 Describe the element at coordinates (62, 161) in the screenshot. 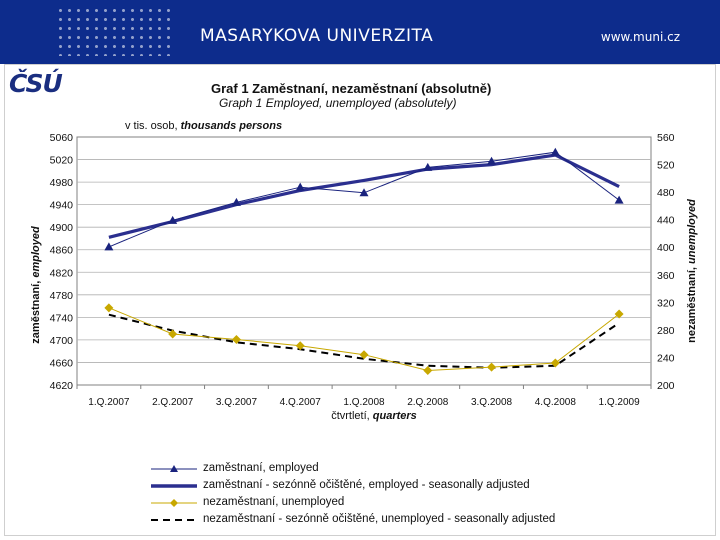

I see `y-left-tick-label: 5020` at that location.